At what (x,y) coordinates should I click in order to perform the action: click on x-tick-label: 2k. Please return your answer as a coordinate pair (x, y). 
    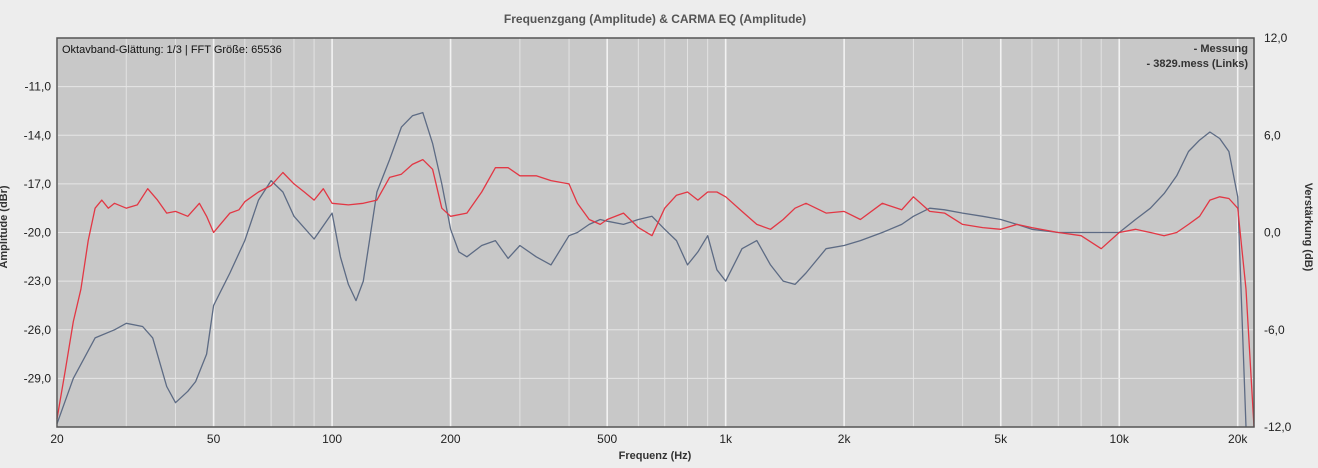
    Looking at the image, I should click on (845, 439).